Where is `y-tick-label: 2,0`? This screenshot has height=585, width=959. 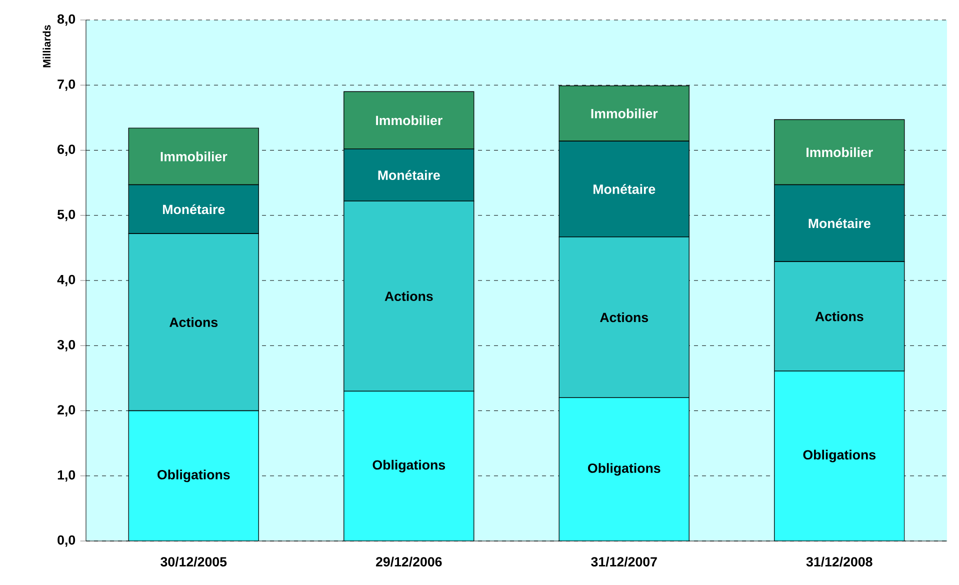 y-tick-label: 2,0 is located at coordinates (67, 410).